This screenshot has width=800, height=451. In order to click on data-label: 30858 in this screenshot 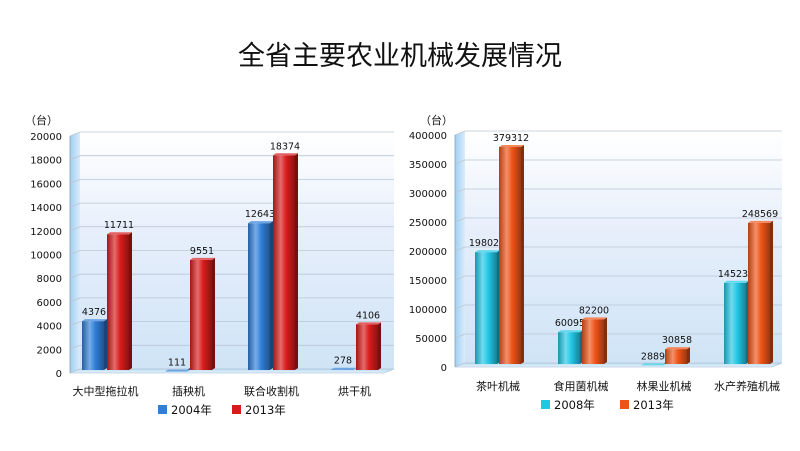, I will do `click(677, 340)`.